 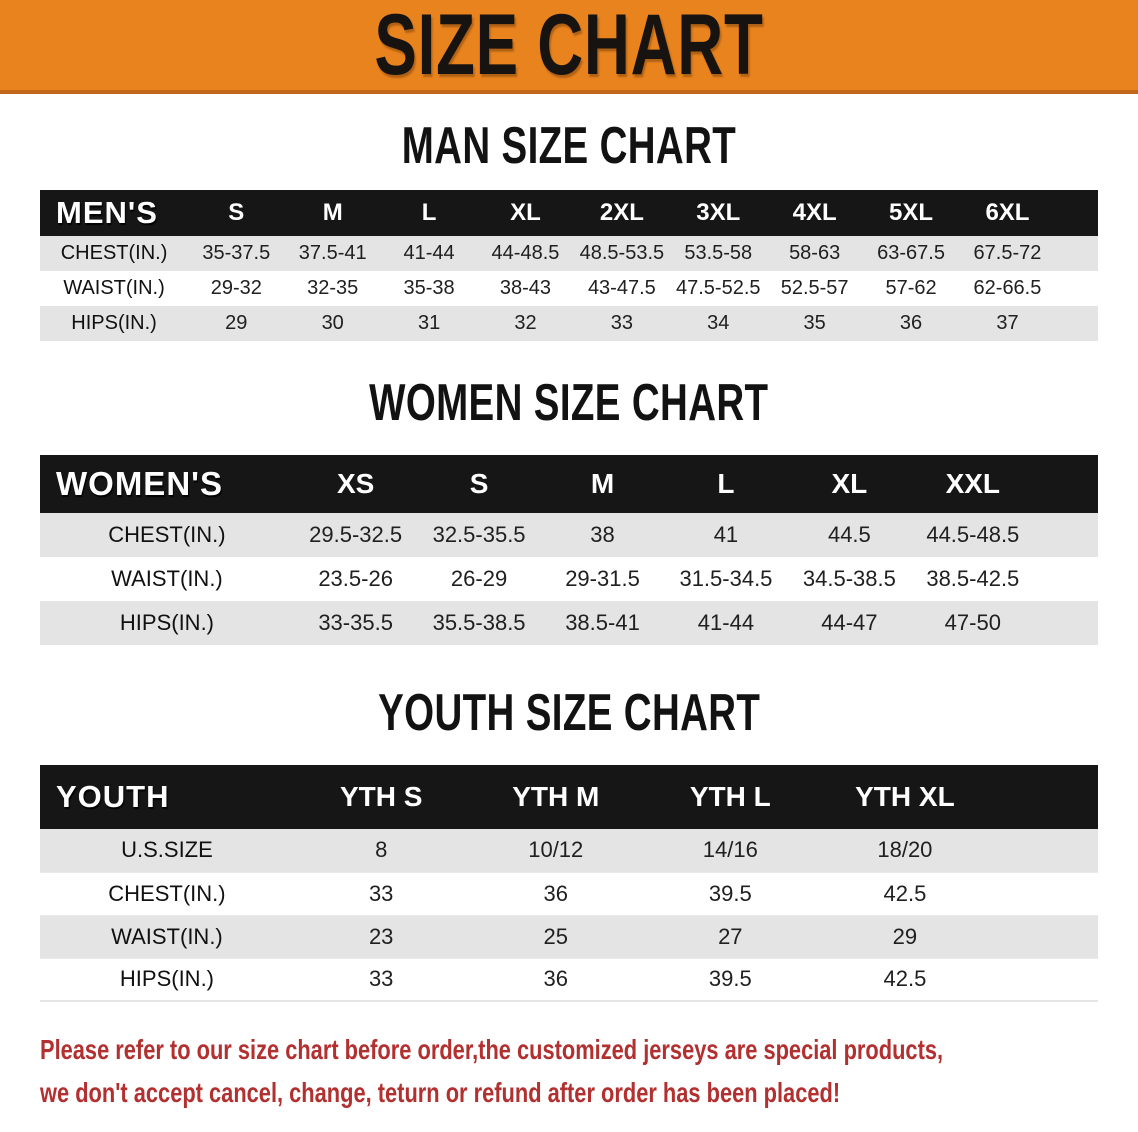 What do you see at coordinates (479, 622) in the screenshot?
I see `size-value-cell: 35.5-38.5` at bounding box center [479, 622].